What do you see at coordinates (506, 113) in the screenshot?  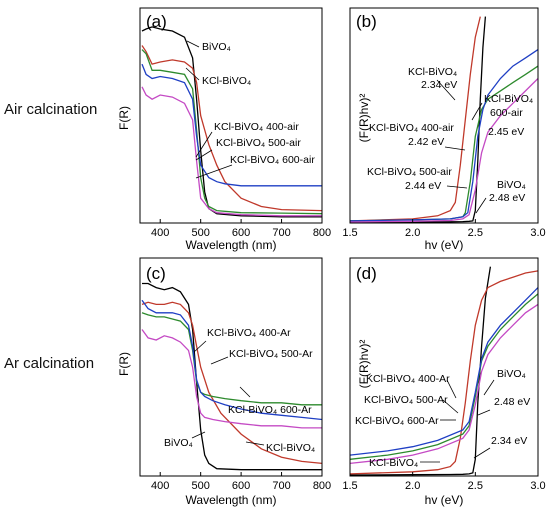 I see `panel-b-ann-600air-l2: 600-air` at bounding box center [506, 113].